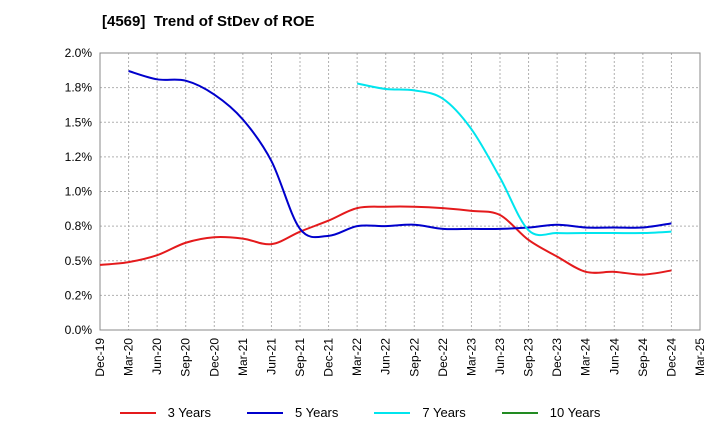 This screenshot has width=720, height=440. I want to click on x-tick-label: Mar-23, so click(471, 357).